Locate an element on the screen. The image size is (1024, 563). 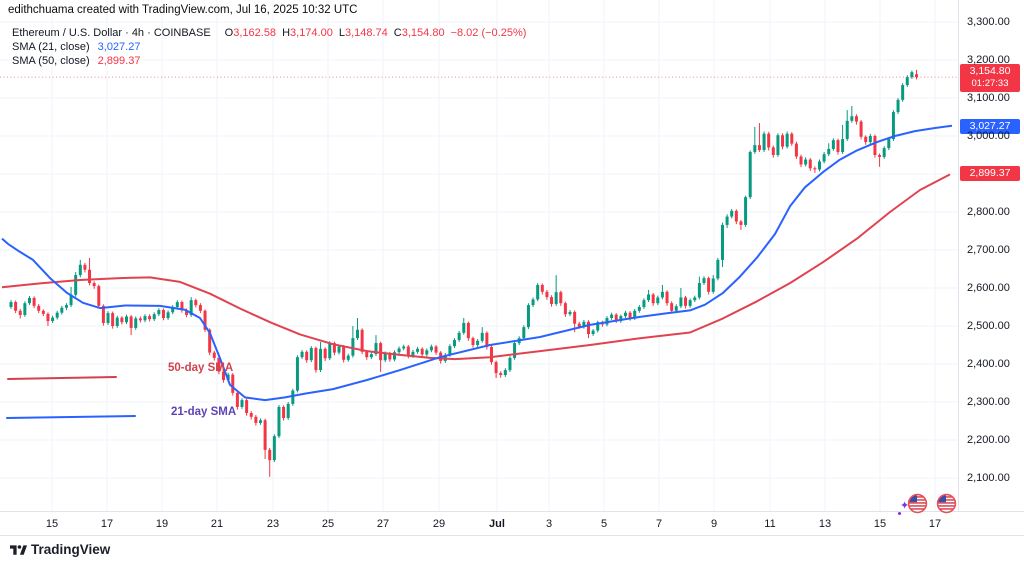
time-axis-label: 7 is located at coordinates (659, 524).